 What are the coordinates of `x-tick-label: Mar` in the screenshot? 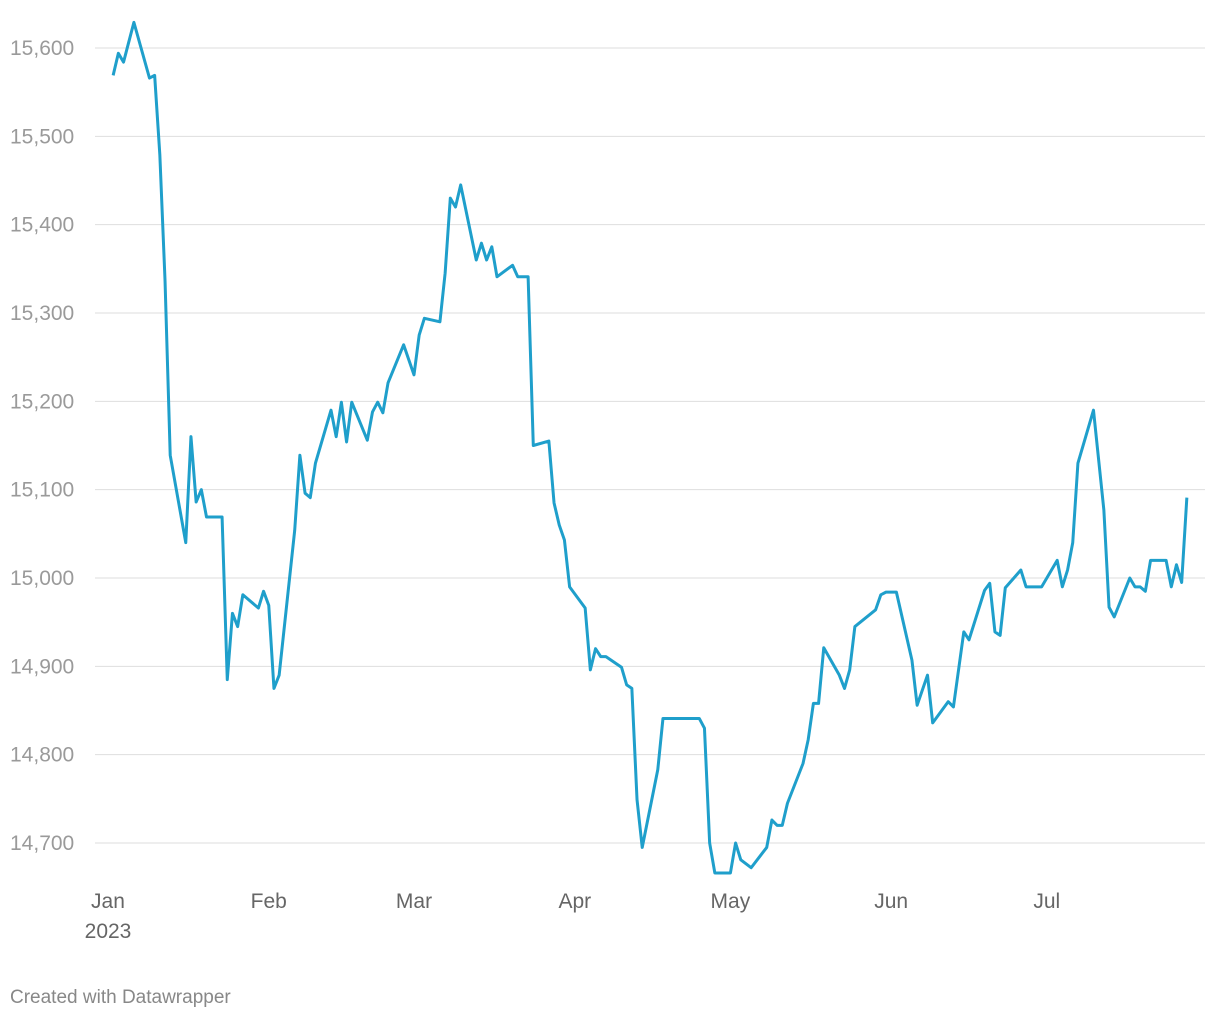 It's located at (414, 901).